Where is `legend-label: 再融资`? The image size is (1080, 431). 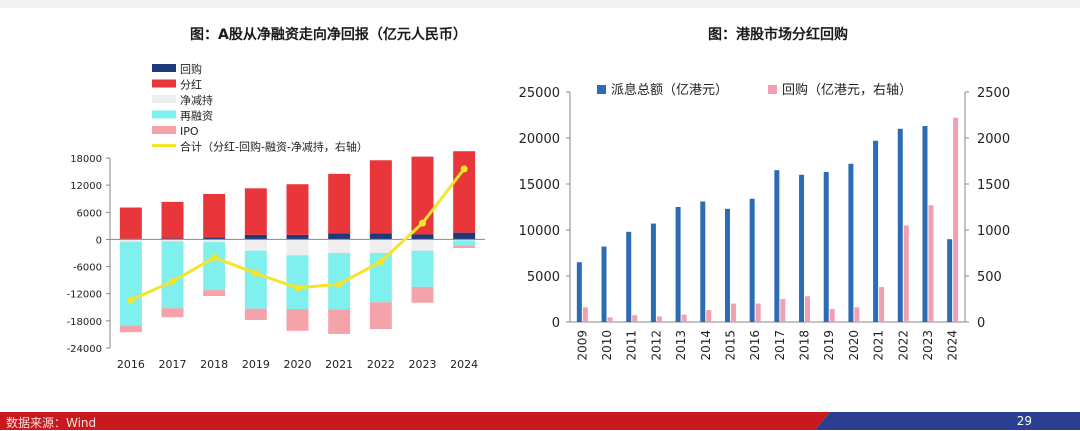 legend-label: 再融资 is located at coordinates (196, 116).